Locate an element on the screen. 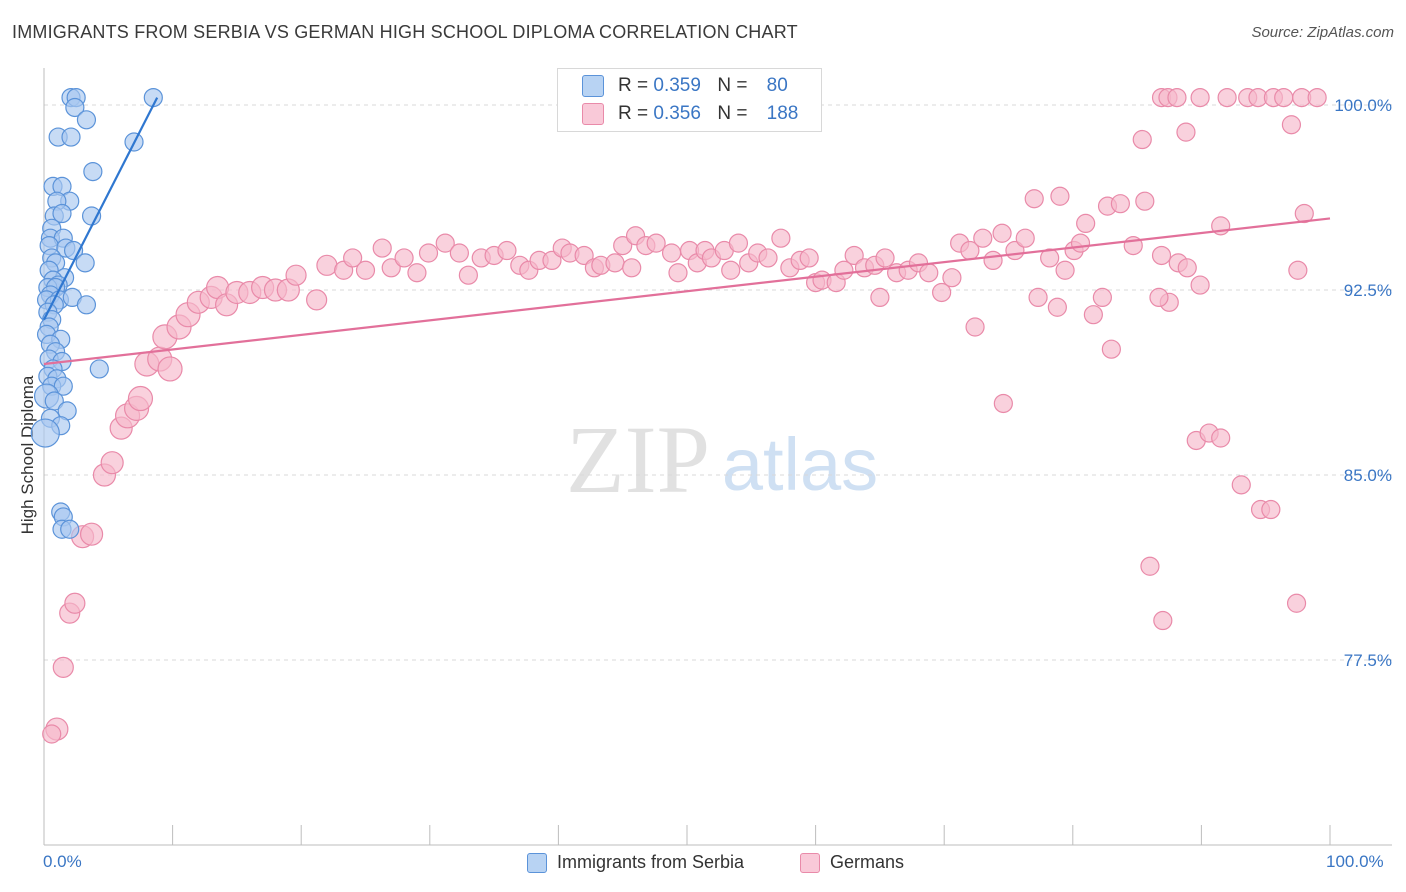 Image resolution: width=1406 pixels, height=892 pixels. x-tick-label-min: 0.0% is located at coordinates (62, 861).